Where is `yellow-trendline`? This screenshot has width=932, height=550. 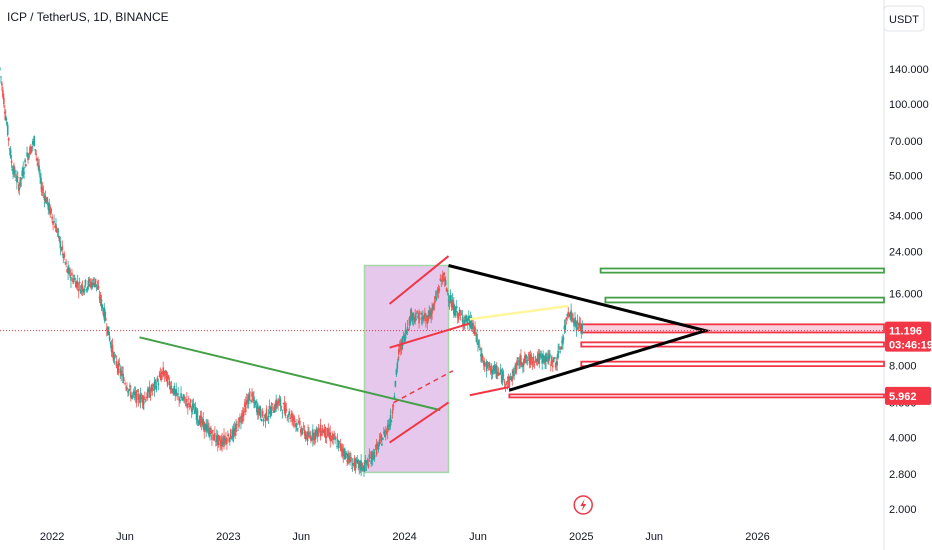
yellow-trendline is located at coordinates (519, 312).